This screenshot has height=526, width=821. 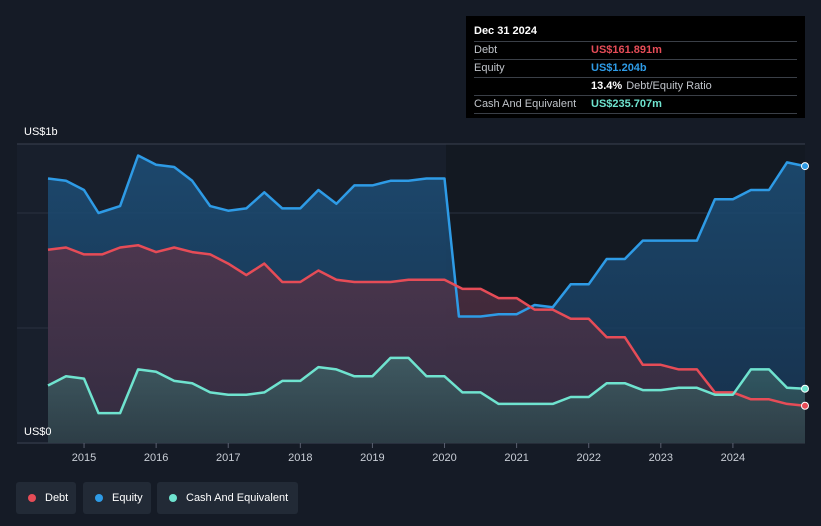 I want to click on x-tick-label: 2019, so click(x=372, y=458).